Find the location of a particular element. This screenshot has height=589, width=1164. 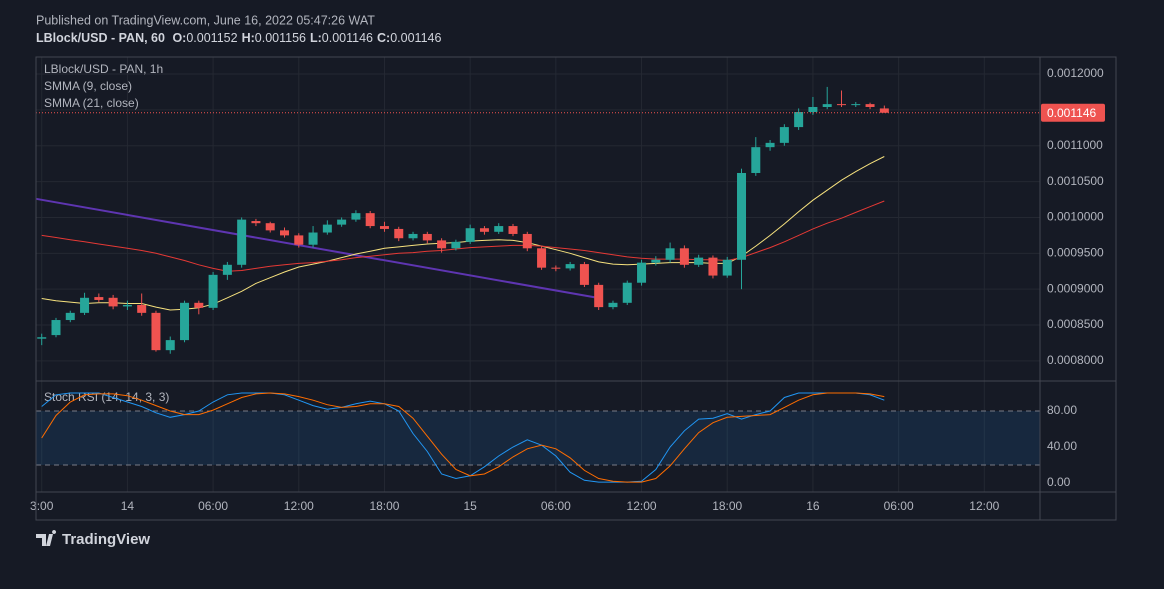

y-tick-label: 0.0010500 is located at coordinates (1075, 181).